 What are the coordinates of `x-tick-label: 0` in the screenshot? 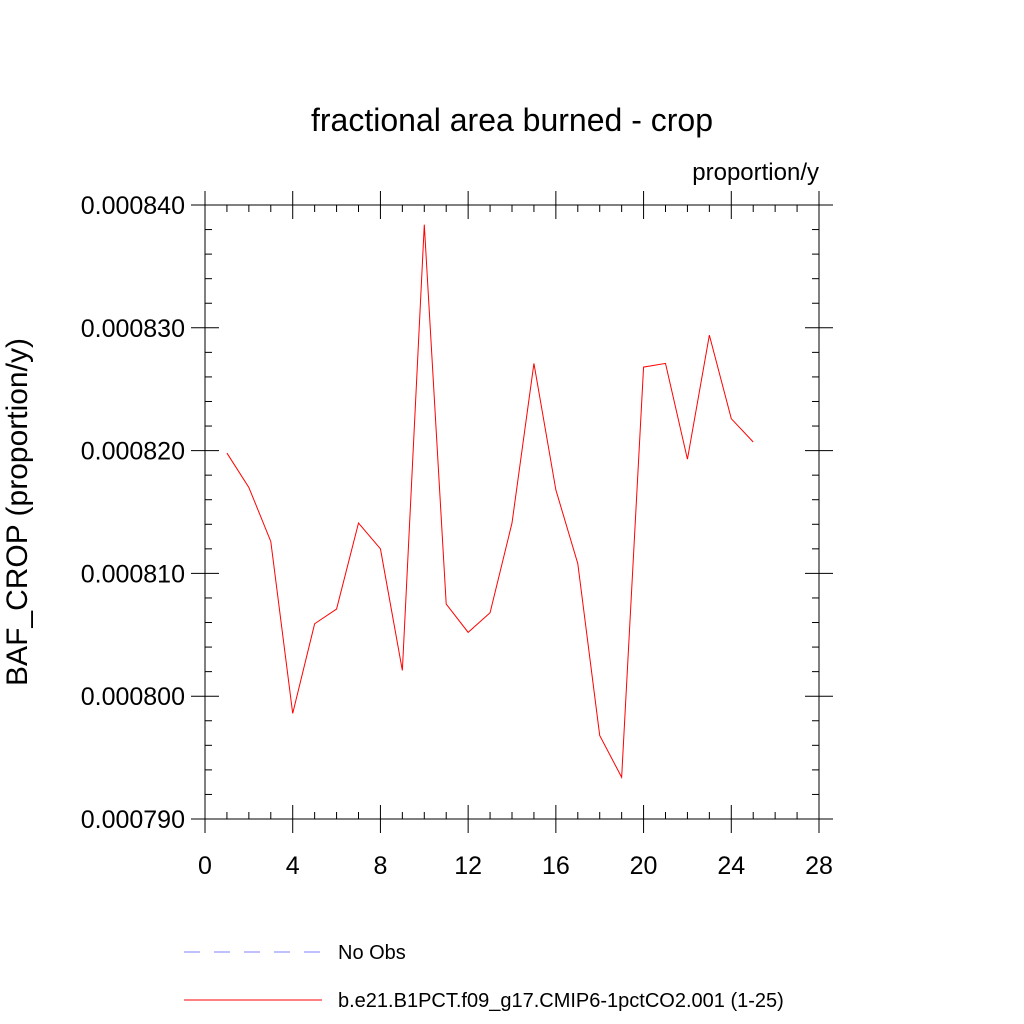 It's located at (205, 866).